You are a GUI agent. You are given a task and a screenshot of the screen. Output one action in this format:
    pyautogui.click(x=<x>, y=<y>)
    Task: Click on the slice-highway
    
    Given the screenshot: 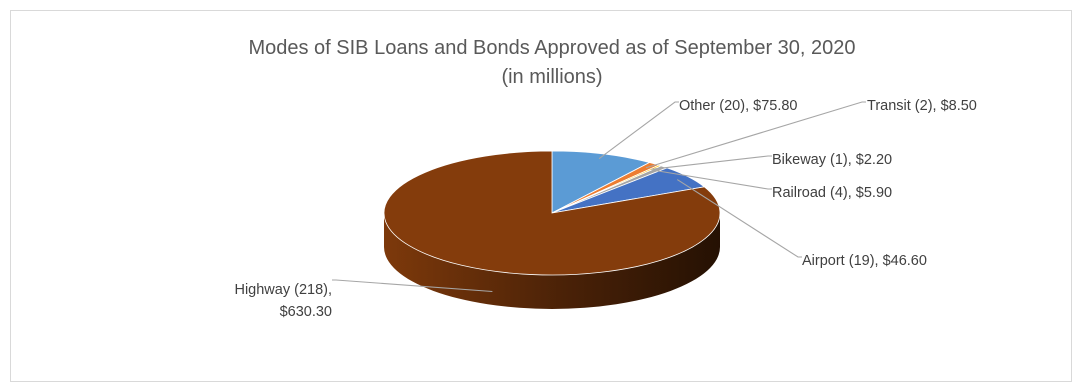 What is the action you would take?
    pyautogui.click(x=552, y=213)
    